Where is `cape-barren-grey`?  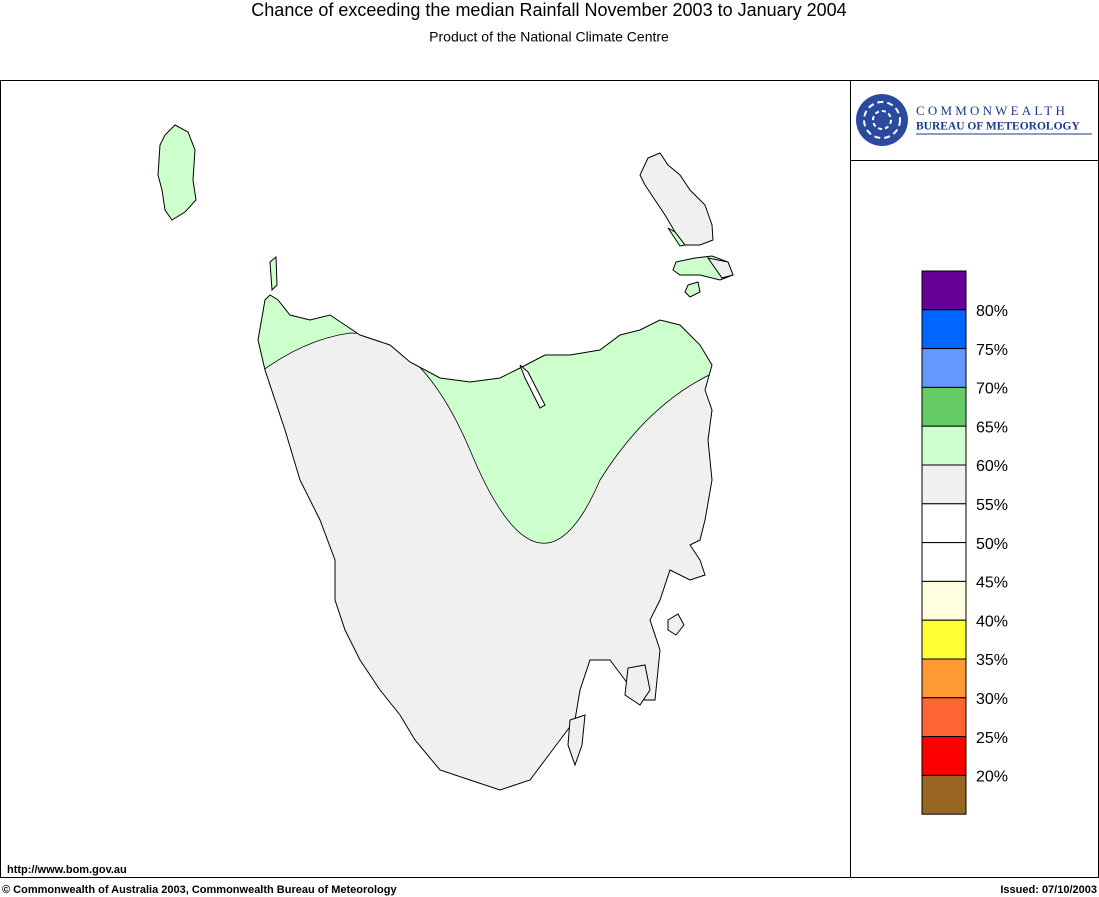 cape-barren-grey is located at coordinates (720, 268).